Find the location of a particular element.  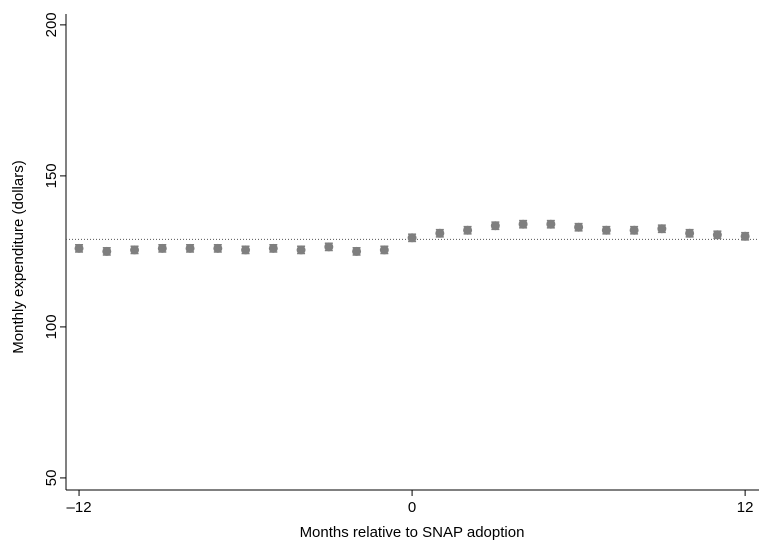

y-tick-label: 50 is located at coordinates (51, 478).